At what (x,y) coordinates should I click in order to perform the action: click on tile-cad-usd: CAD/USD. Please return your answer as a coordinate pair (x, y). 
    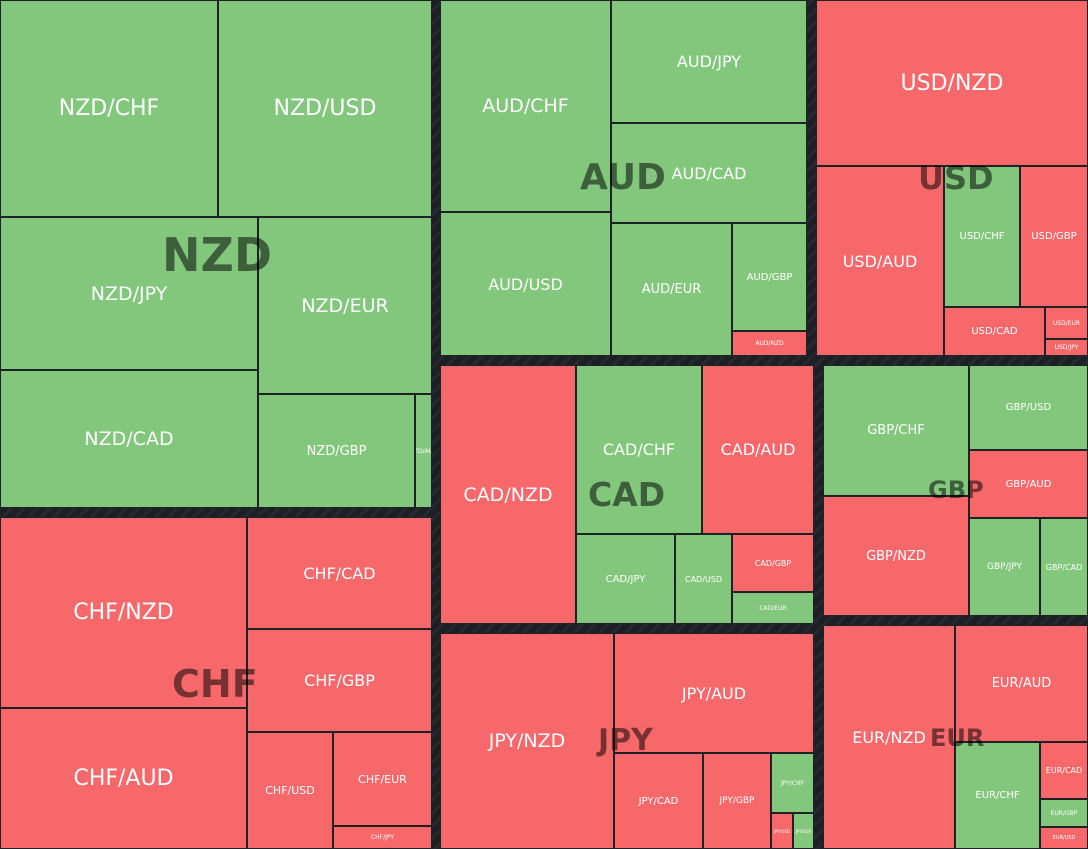
    Looking at the image, I should click on (703, 579).